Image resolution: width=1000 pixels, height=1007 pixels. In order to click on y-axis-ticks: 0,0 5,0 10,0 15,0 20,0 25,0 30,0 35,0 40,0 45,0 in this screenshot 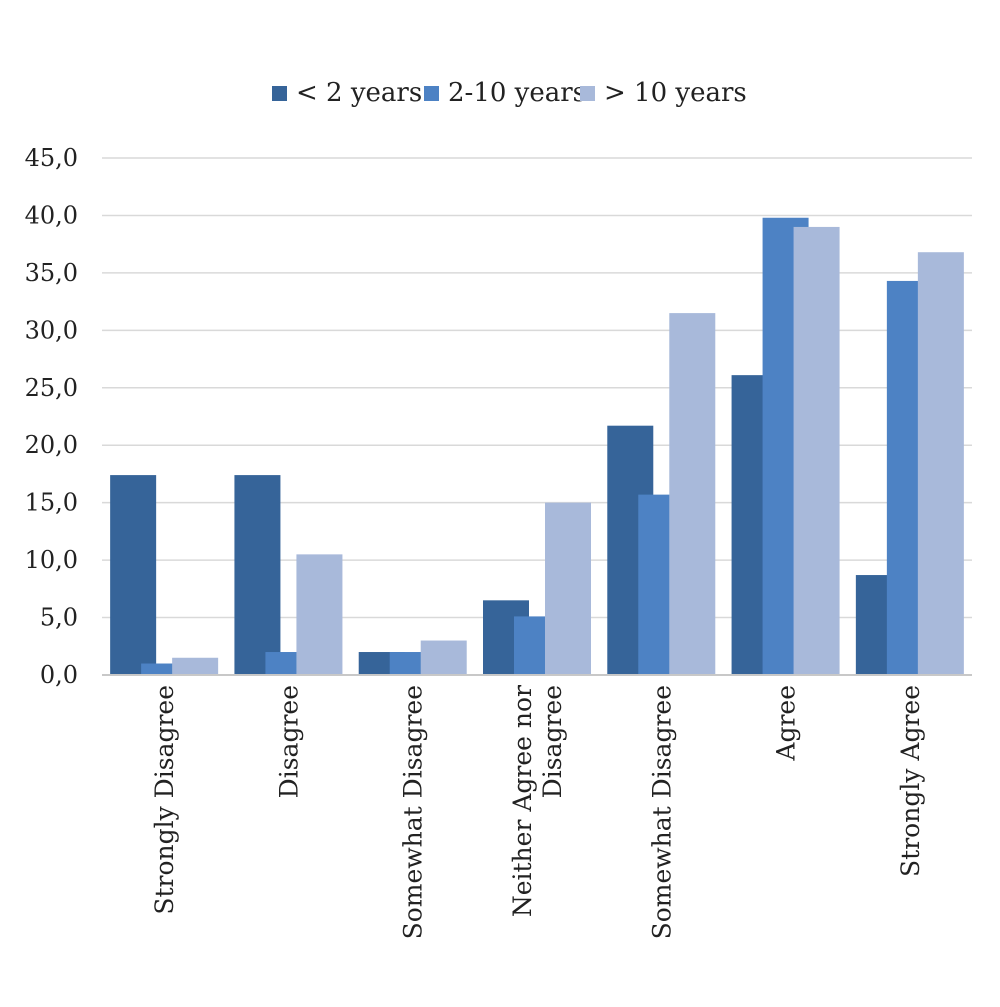, I will do `click(51, 416)`.